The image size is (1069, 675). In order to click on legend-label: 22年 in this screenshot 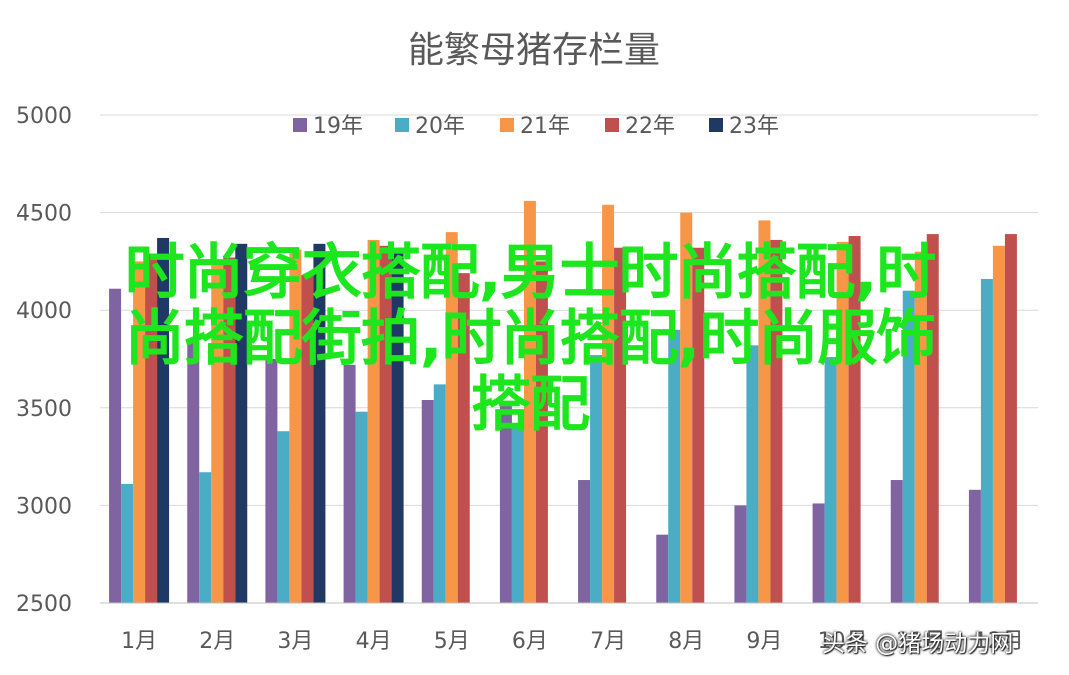, I will do `click(650, 126)`.